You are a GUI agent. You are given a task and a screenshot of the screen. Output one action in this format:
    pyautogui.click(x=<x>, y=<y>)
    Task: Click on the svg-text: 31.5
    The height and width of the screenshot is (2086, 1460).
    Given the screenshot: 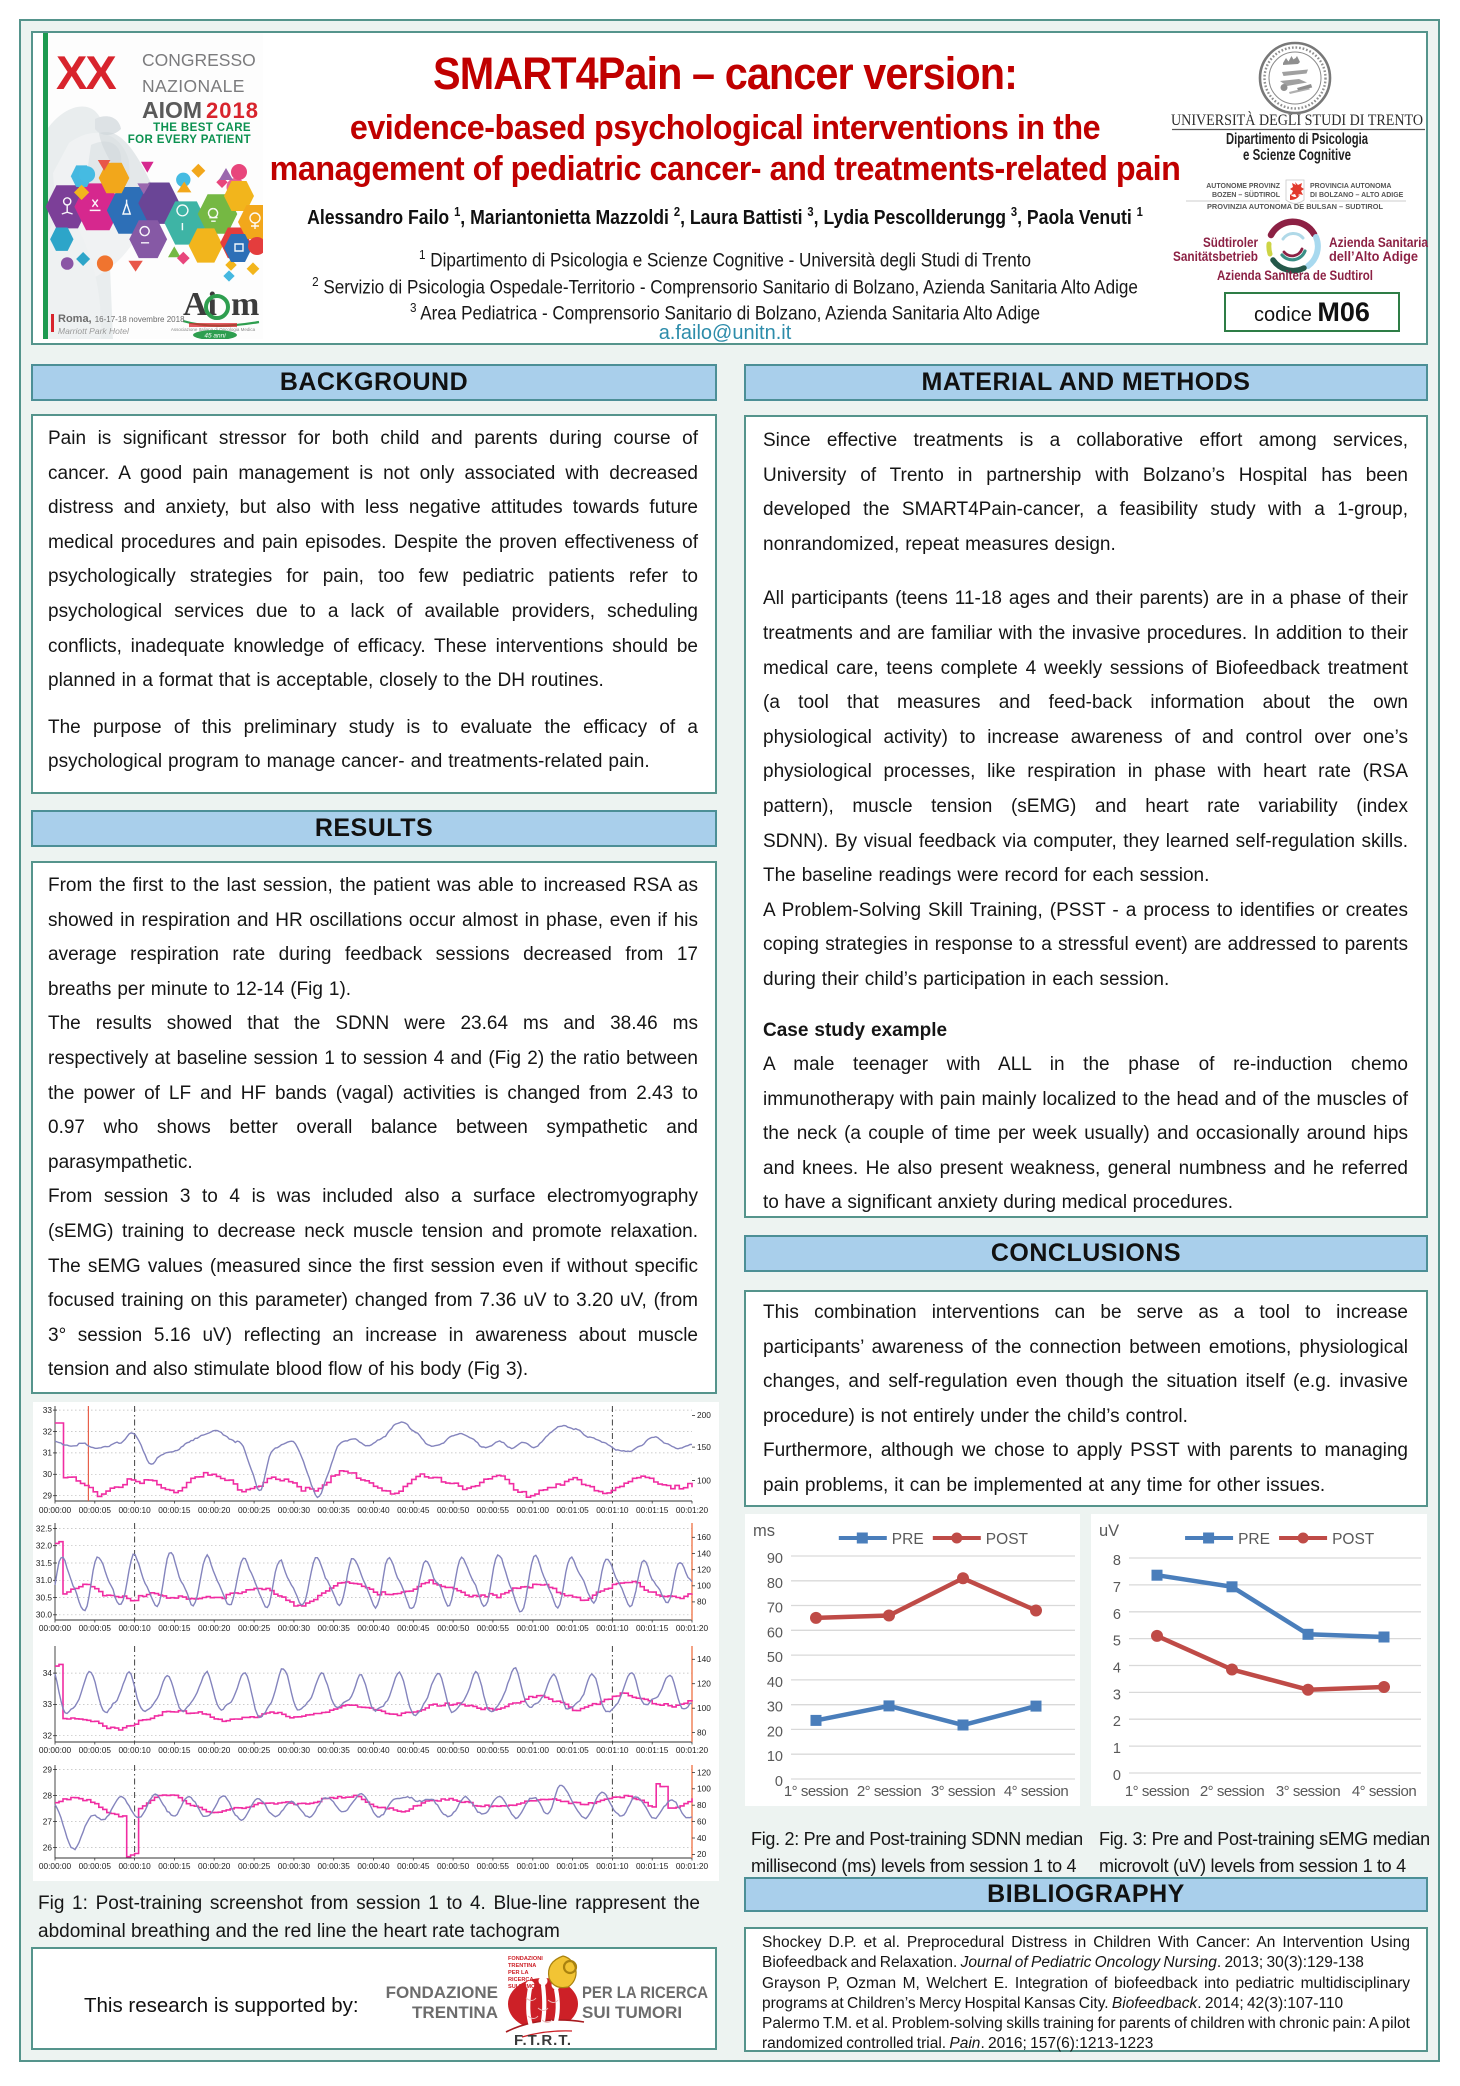 What is the action you would take?
    pyautogui.click(x=44, y=1563)
    